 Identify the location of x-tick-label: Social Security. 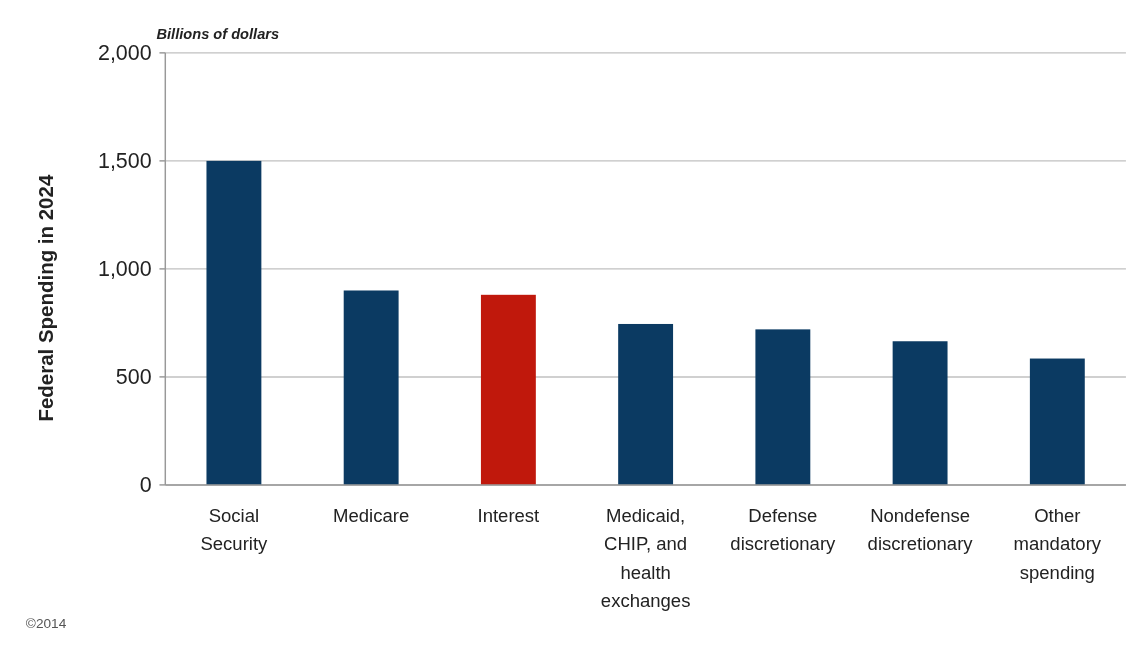
(234, 529).